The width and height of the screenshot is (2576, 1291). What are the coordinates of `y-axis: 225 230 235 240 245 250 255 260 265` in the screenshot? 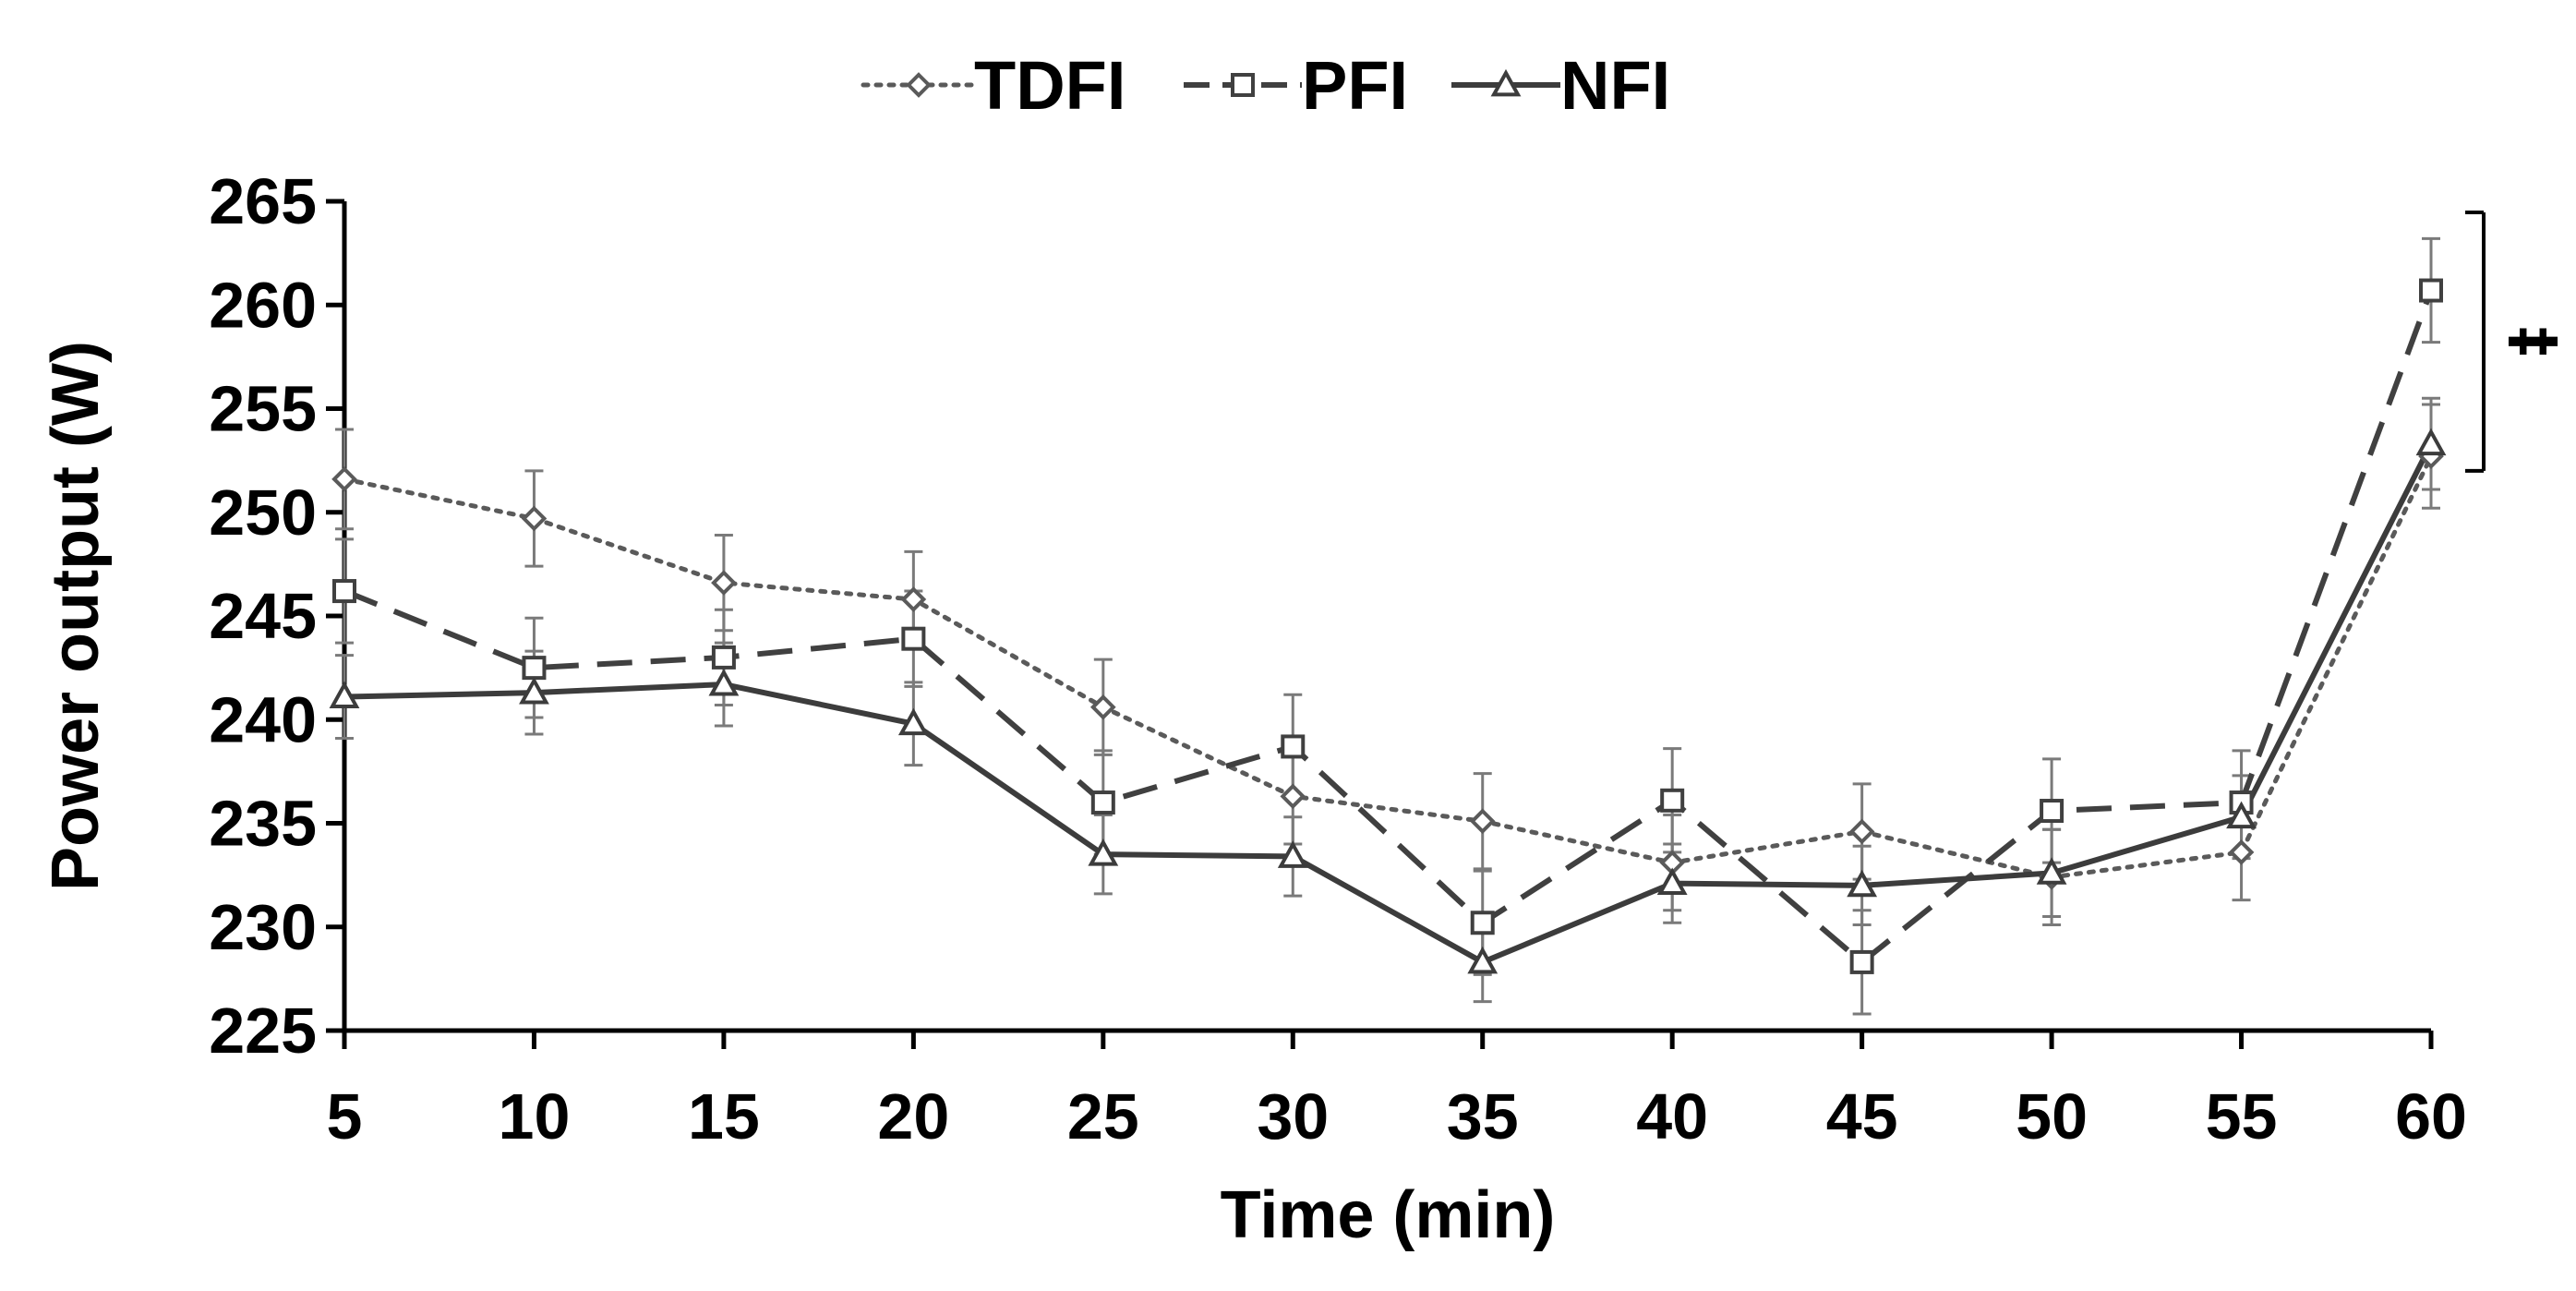 It's located at (278, 616).